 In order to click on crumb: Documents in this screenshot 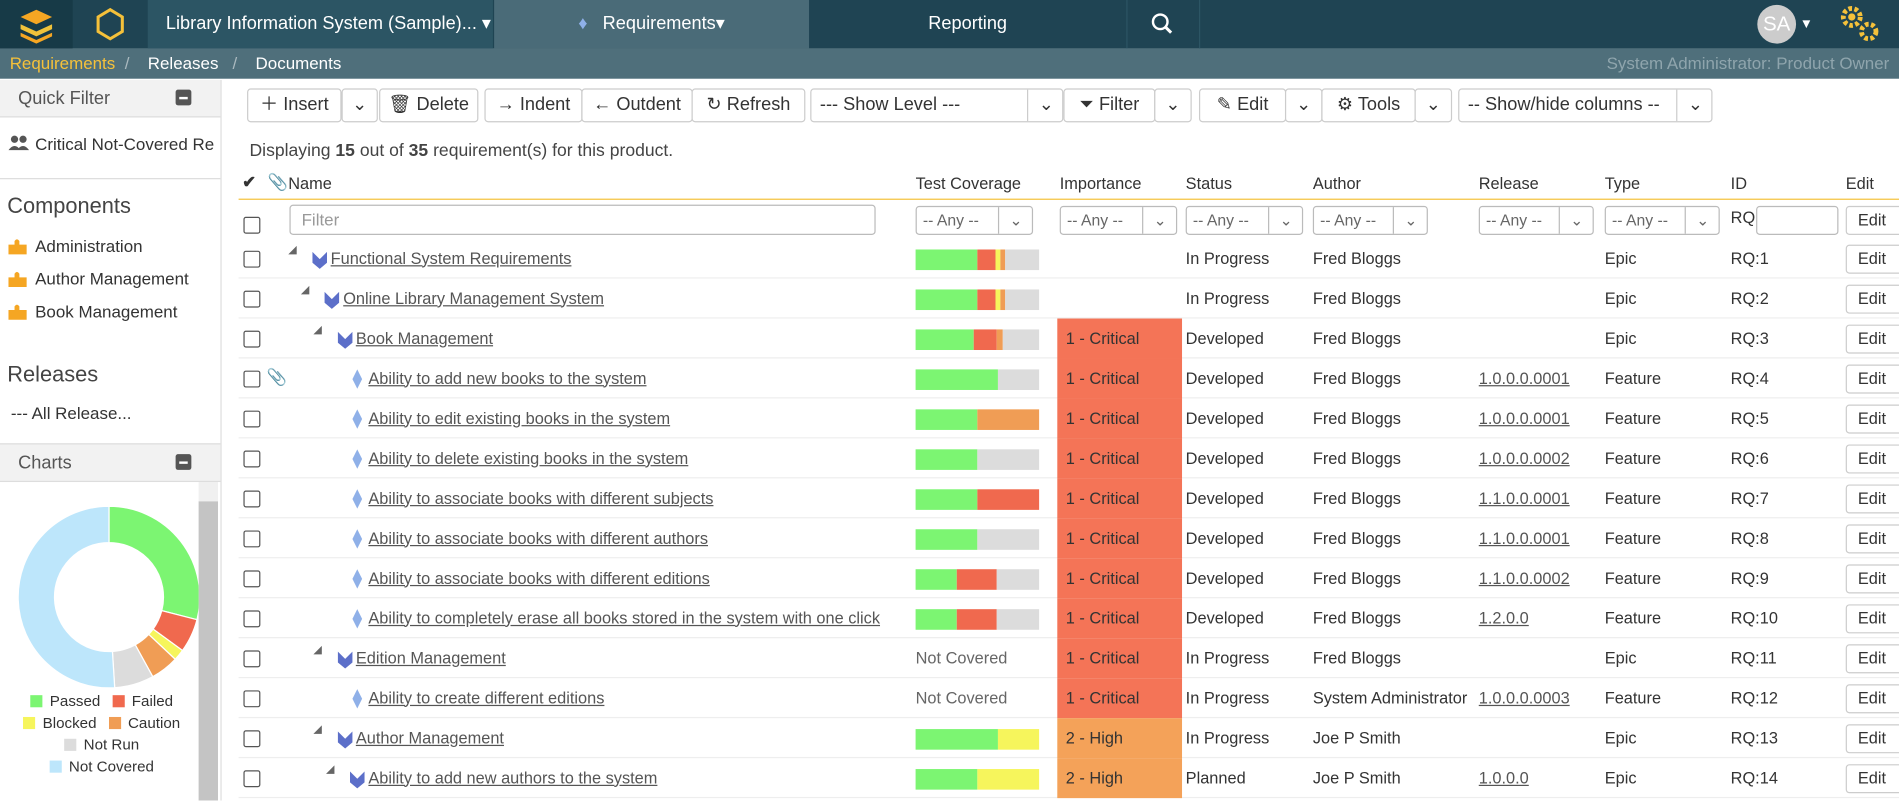, I will do `click(298, 63)`.